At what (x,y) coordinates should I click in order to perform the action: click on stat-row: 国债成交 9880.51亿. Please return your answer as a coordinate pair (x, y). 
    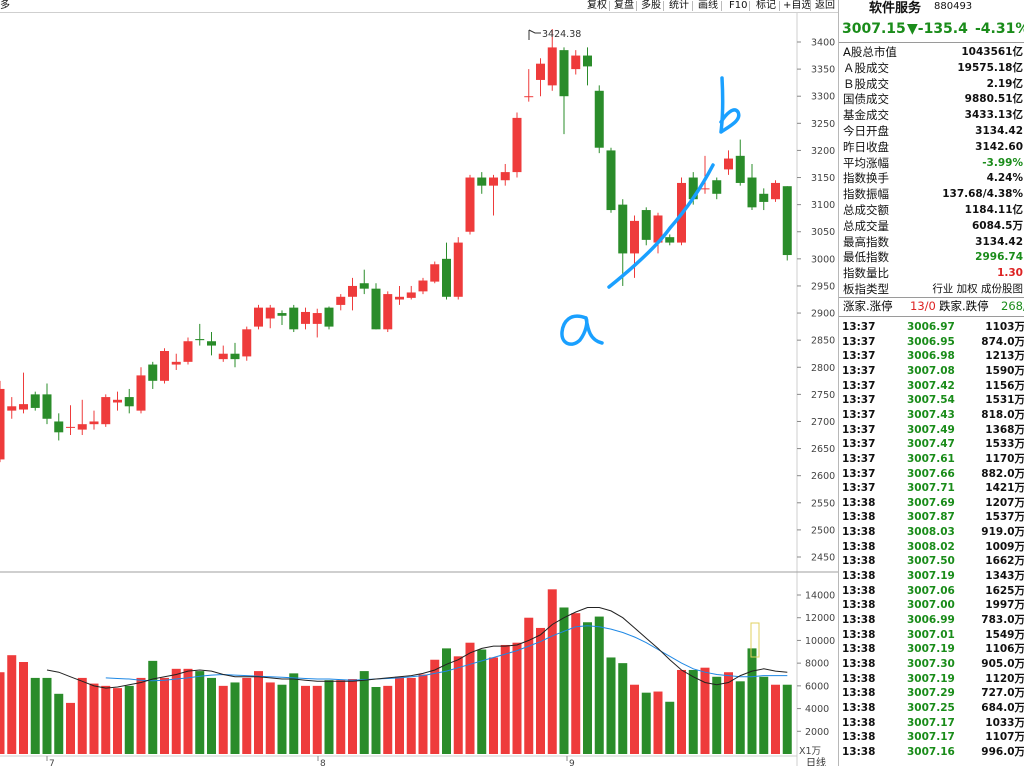
    Looking at the image, I should click on (932, 99).